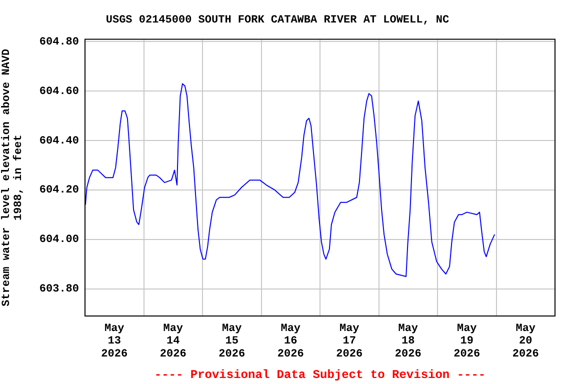 This screenshot has width=576, height=384. What do you see at coordinates (59, 92) in the screenshot?
I see `y-tick-label: 604.60` at bounding box center [59, 92].